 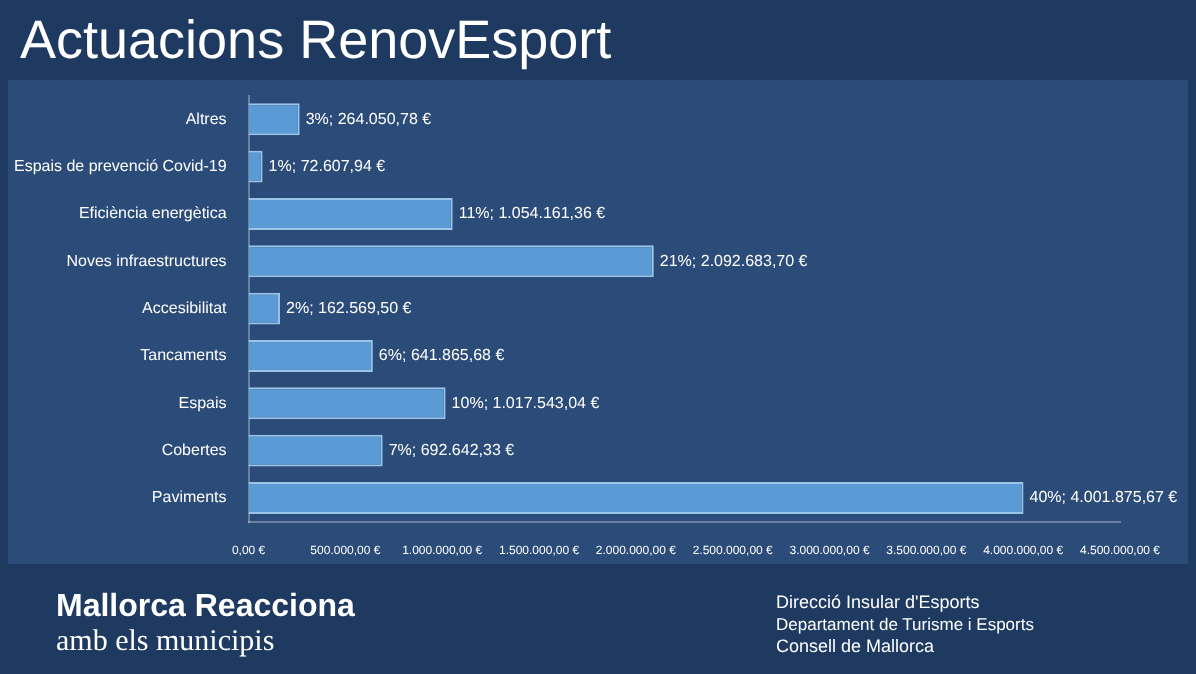 I want to click on y-tick-label: Eficiència energètica, so click(x=153, y=213).